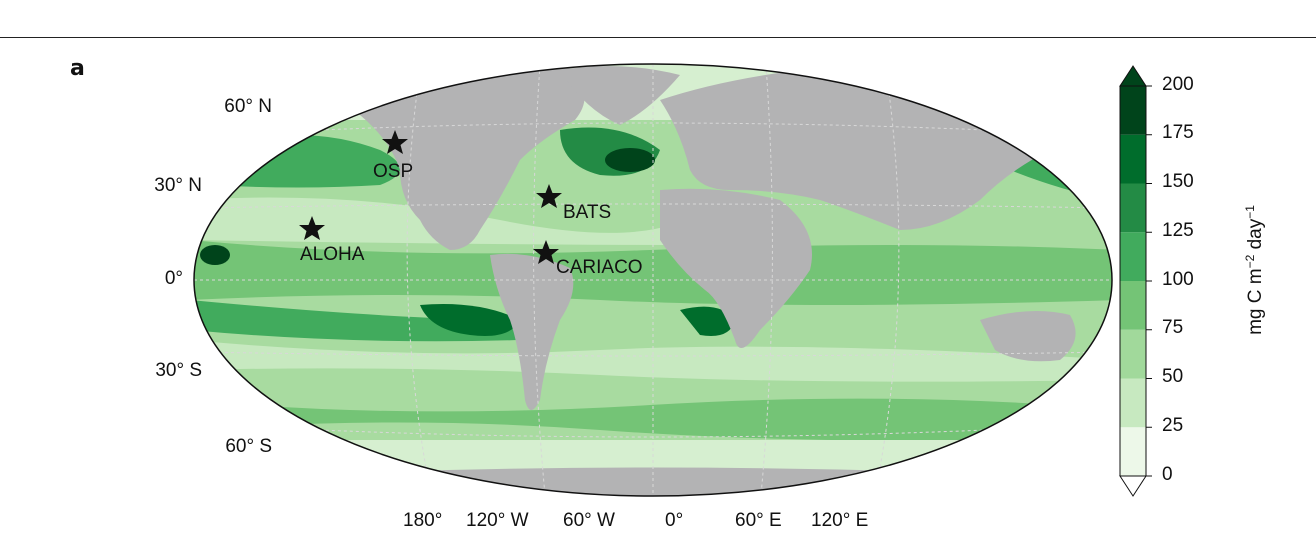 The image size is (1316, 542). Describe the element at coordinates (1178, 181) in the screenshot. I see `colorbar-tick-150: 150` at that location.